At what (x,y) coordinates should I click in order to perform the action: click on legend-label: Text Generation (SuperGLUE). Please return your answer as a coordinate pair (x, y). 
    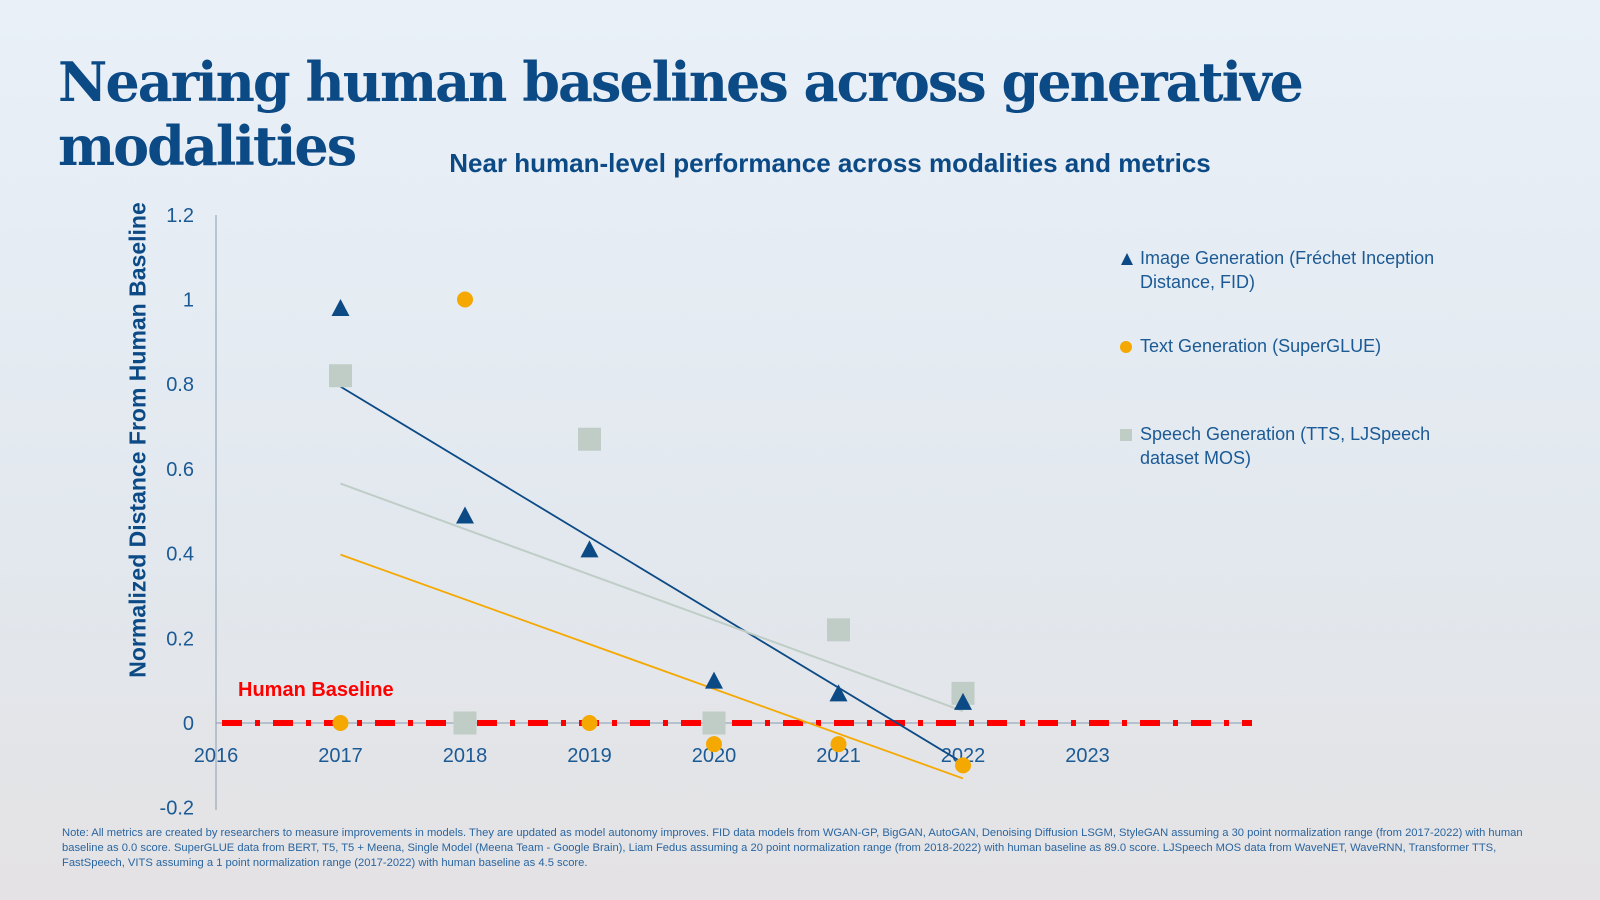
    Looking at the image, I should click on (1261, 346).